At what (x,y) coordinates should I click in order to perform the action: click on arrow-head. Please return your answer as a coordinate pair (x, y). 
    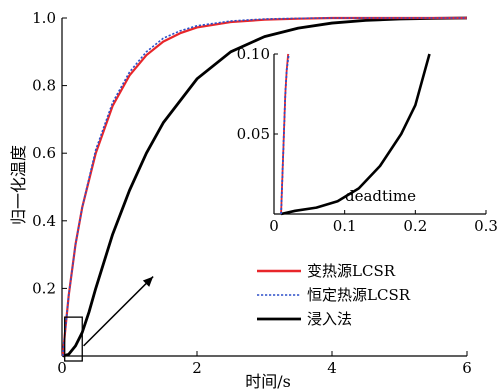
    Looking at the image, I should click on (148, 281).